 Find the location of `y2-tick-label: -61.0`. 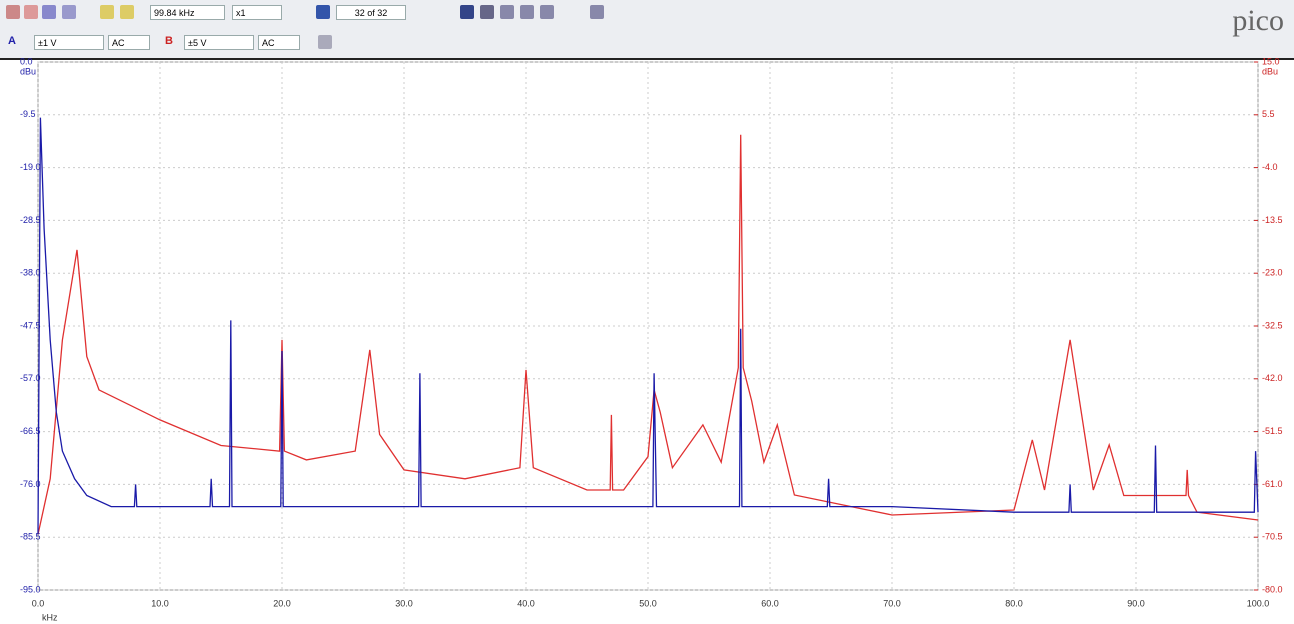

y2-tick-label: -61.0 is located at coordinates (1272, 484).